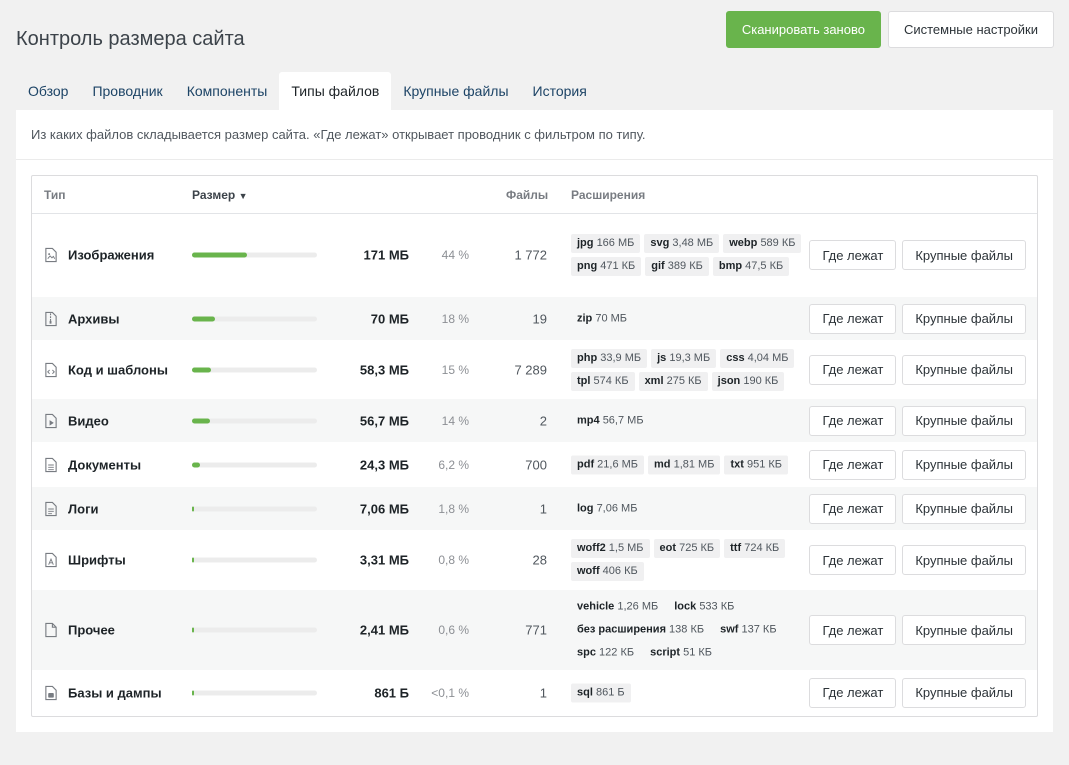 The image size is (1069, 765). What do you see at coordinates (585, 692) in the screenshot?
I see `extension-name: sql` at bounding box center [585, 692].